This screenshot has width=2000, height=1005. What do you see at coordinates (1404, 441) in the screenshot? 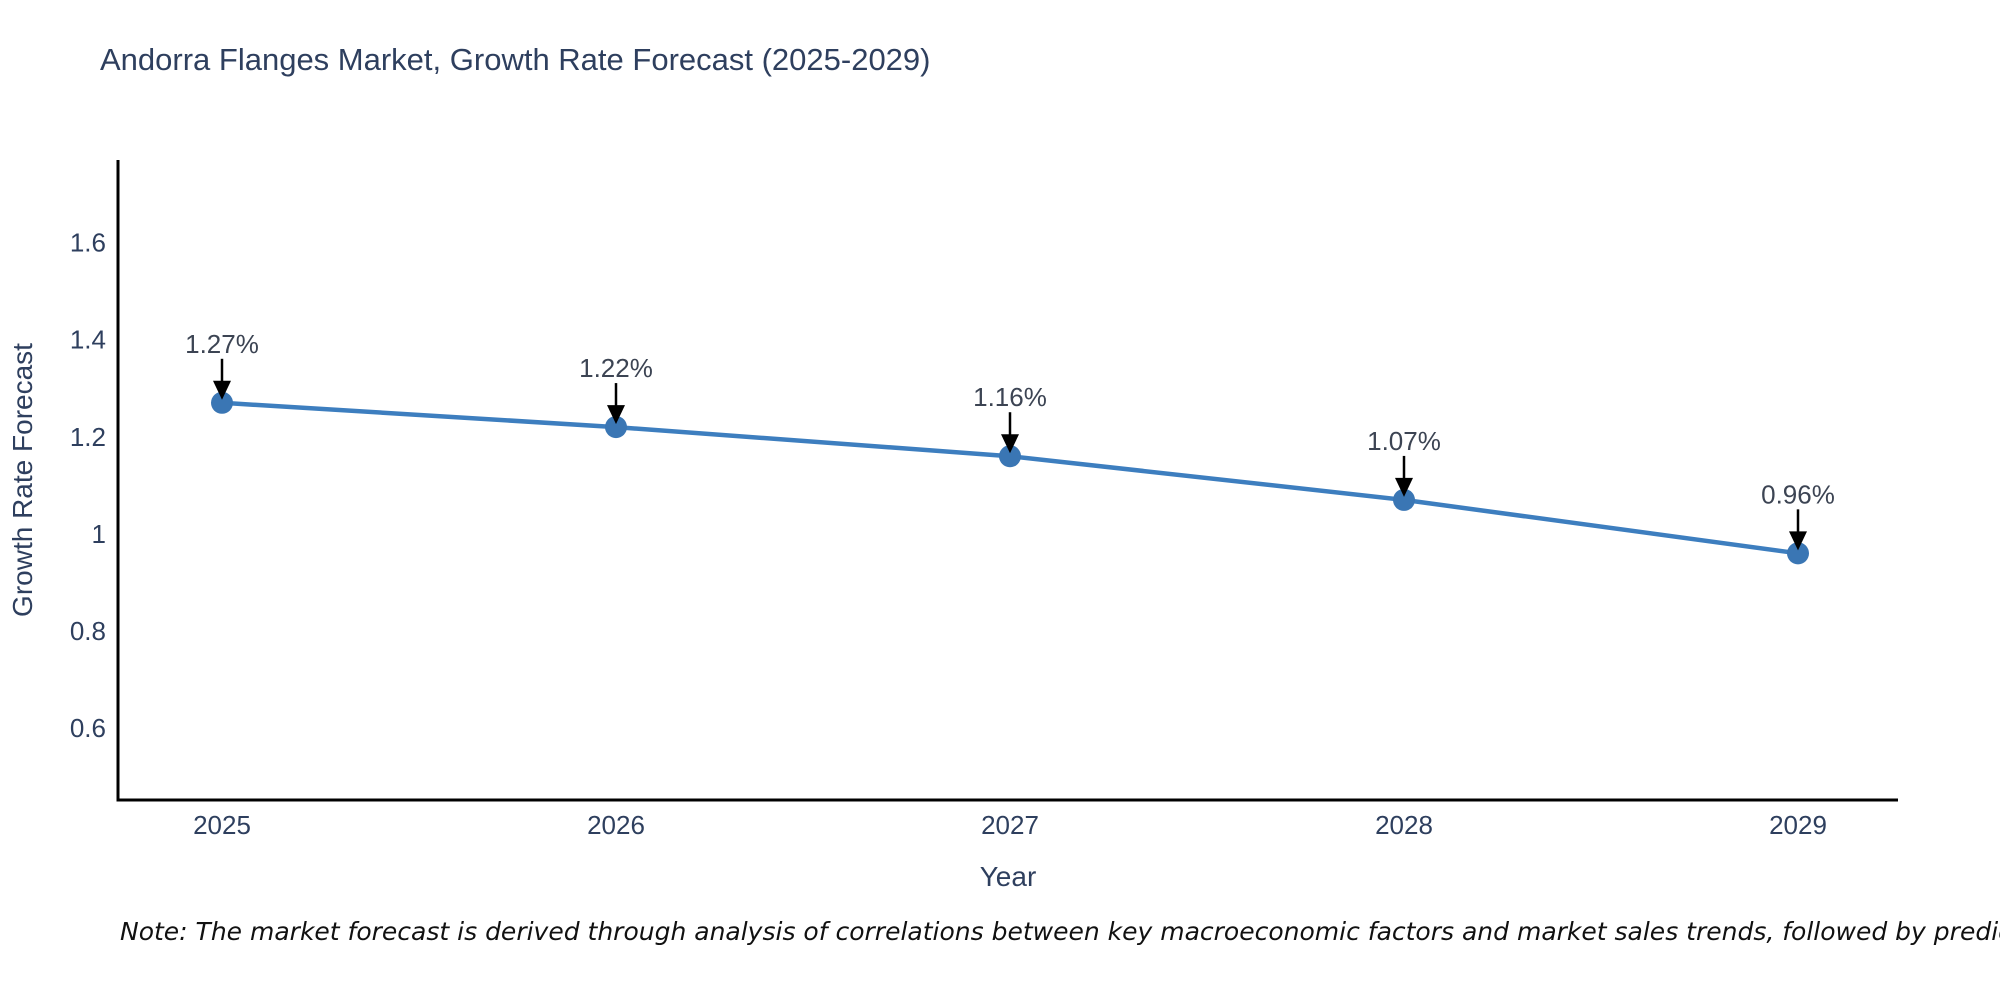
I see `annotation-label: 1.07%` at bounding box center [1404, 441].